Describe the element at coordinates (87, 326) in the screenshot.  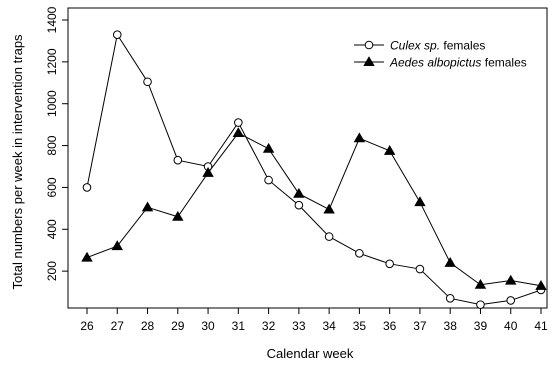
I see `x-tick-label: 26` at that location.